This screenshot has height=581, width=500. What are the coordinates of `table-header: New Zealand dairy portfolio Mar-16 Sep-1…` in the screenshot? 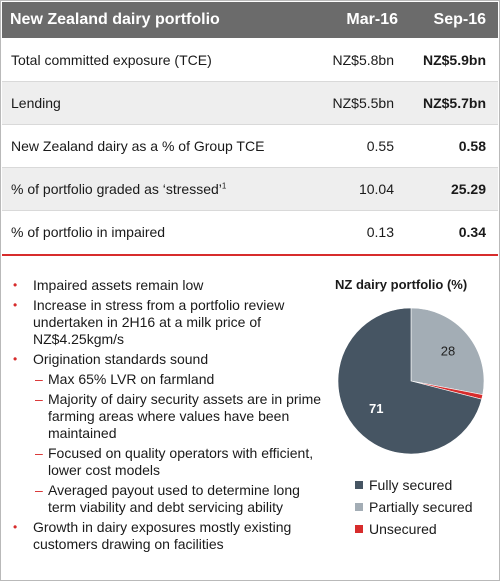 It's located at (250, 20).